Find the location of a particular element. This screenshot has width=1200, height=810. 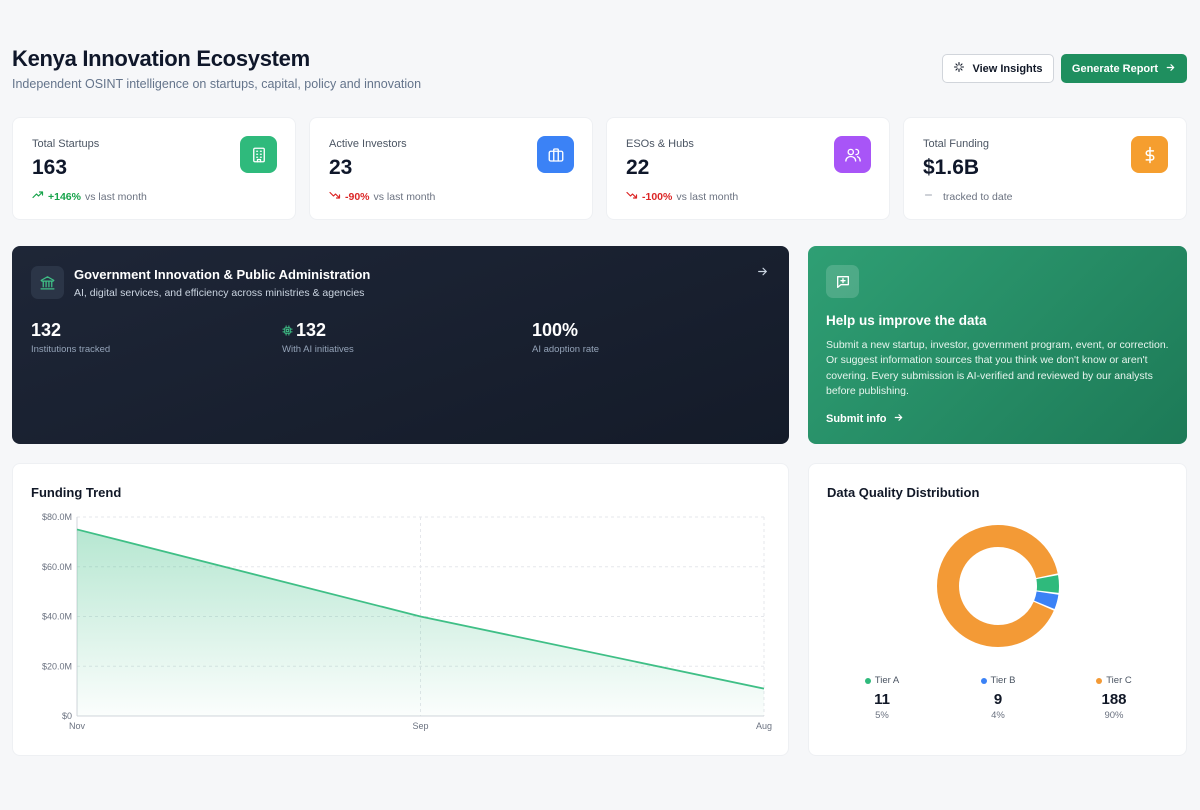

generate-report-button: Generate Report is located at coordinates (1124, 68).